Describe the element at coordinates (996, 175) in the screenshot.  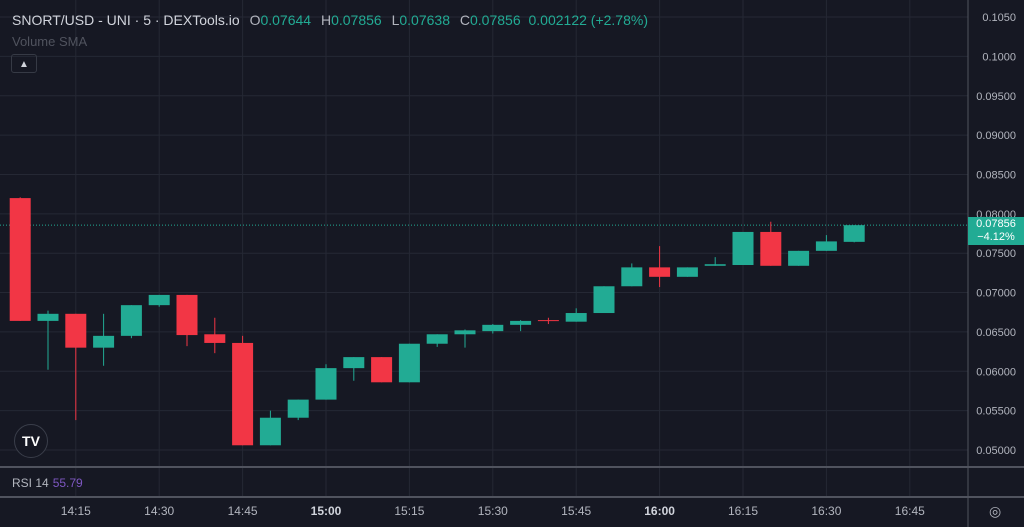
I see `price-tick-label: 0.08500` at that location.